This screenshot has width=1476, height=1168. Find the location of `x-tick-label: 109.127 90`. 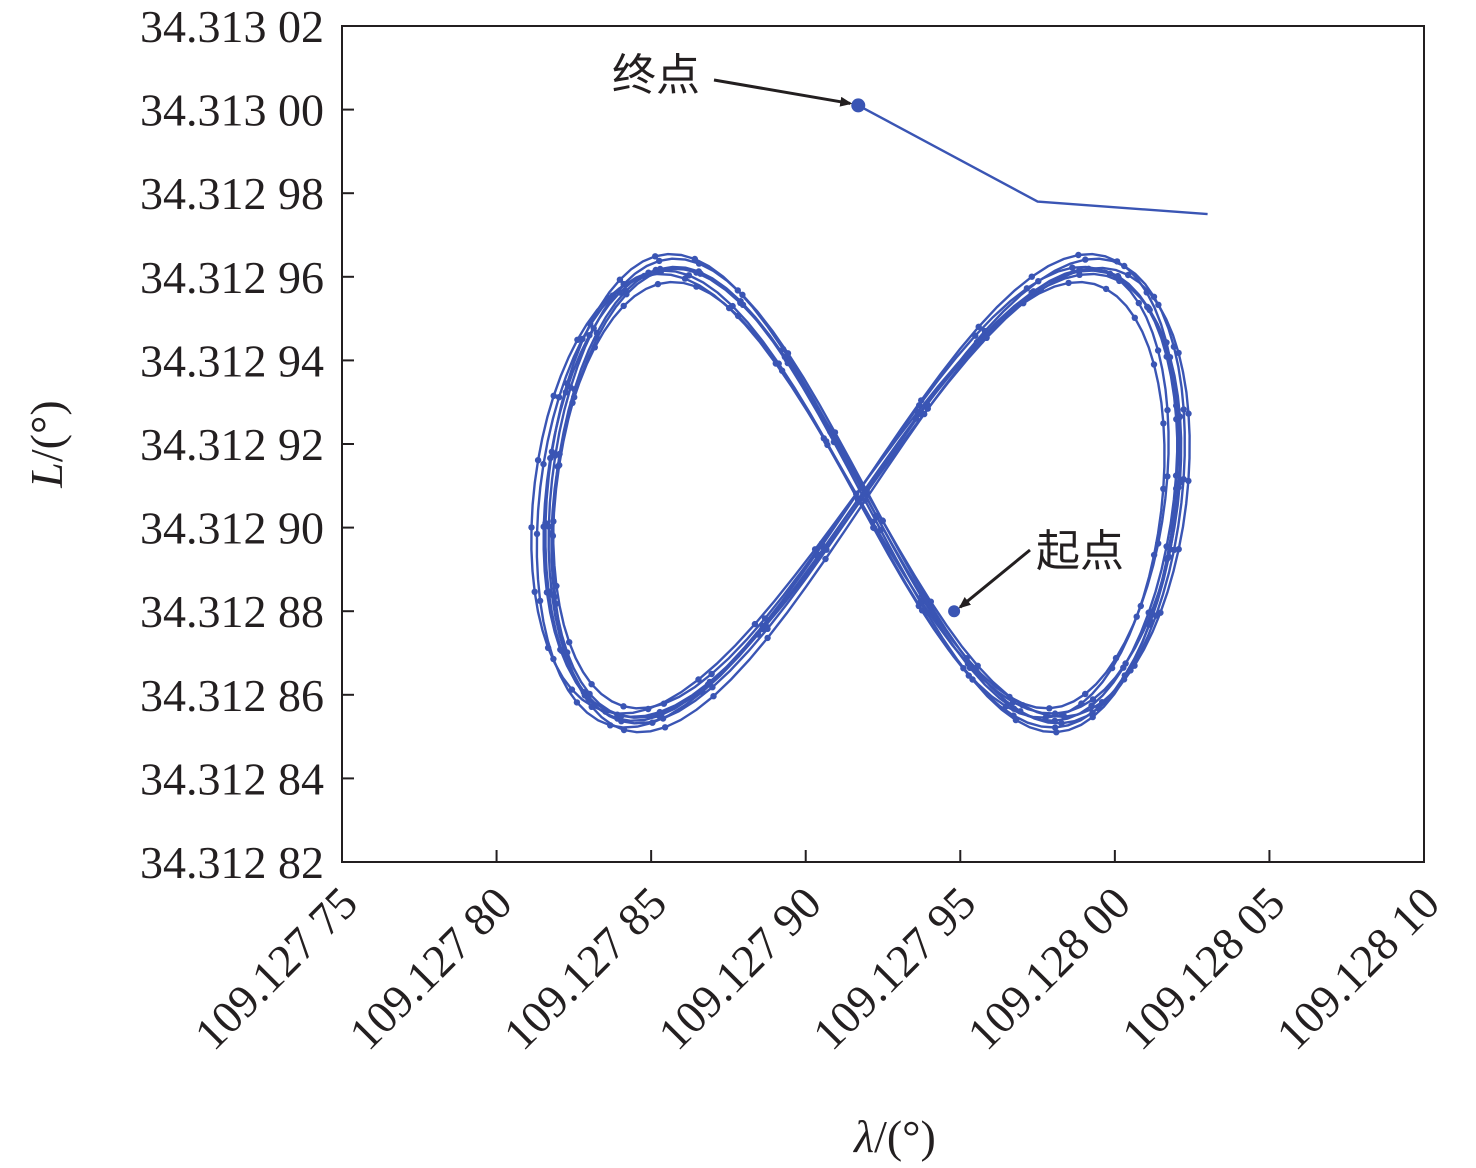

x-tick-label: 109.127 90 is located at coordinates (739, 968).